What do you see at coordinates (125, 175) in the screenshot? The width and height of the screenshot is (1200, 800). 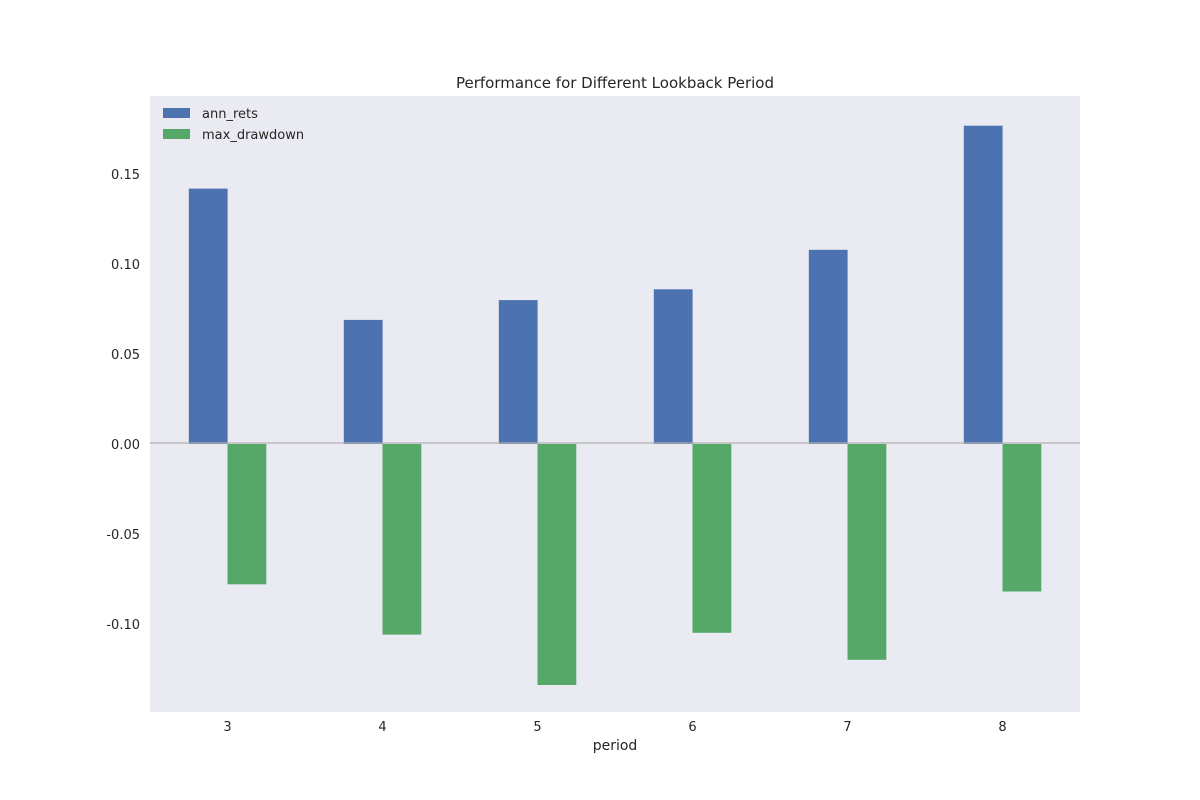 I see `y-tick-label: 0.15` at bounding box center [125, 175].